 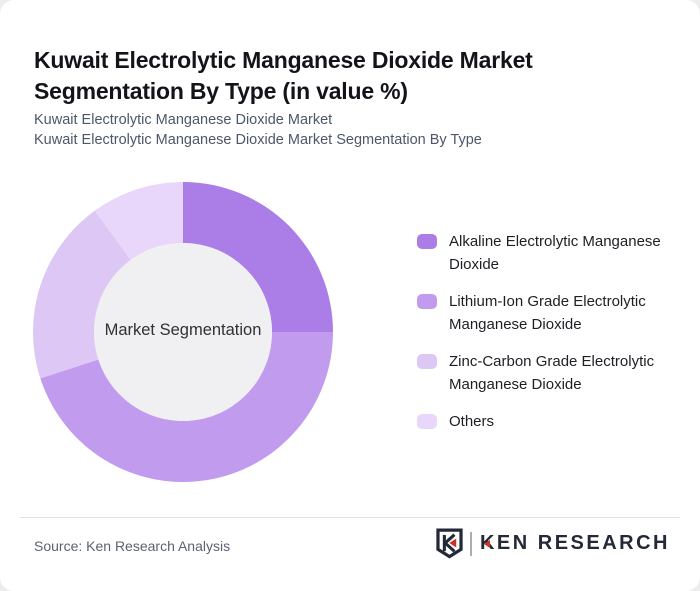 I want to click on legend-label: Others, so click(x=472, y=421).